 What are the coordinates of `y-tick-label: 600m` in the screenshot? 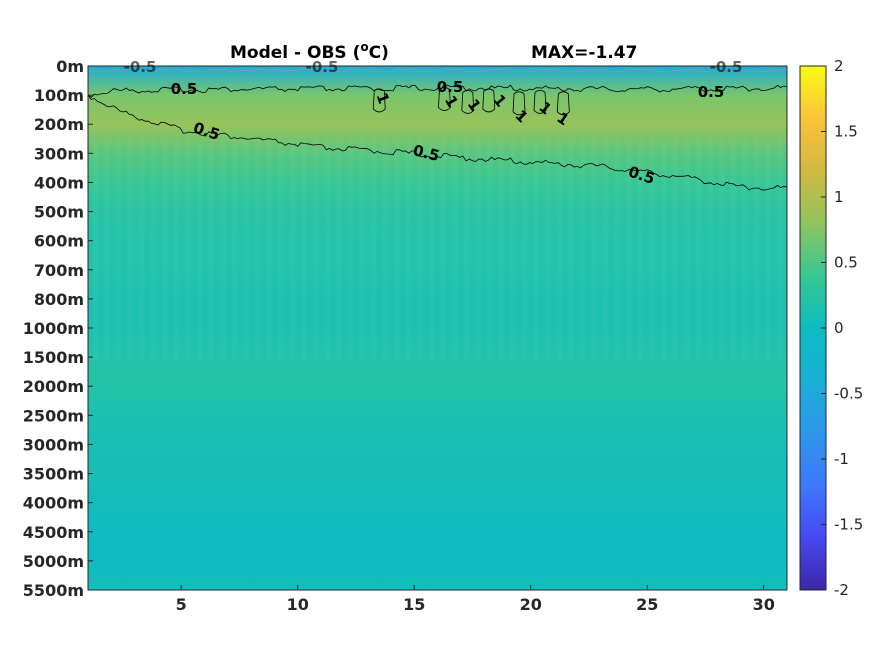 It's located at (59, 241).